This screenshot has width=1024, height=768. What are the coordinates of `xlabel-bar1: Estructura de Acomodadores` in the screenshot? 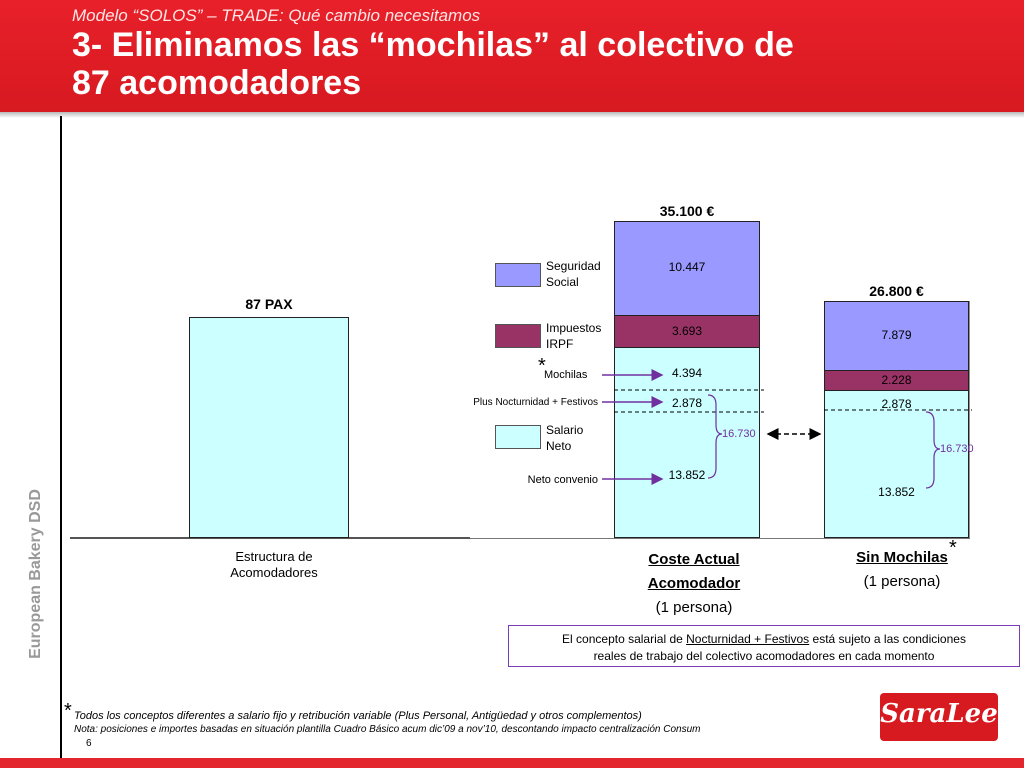 It's located at (274, 565).